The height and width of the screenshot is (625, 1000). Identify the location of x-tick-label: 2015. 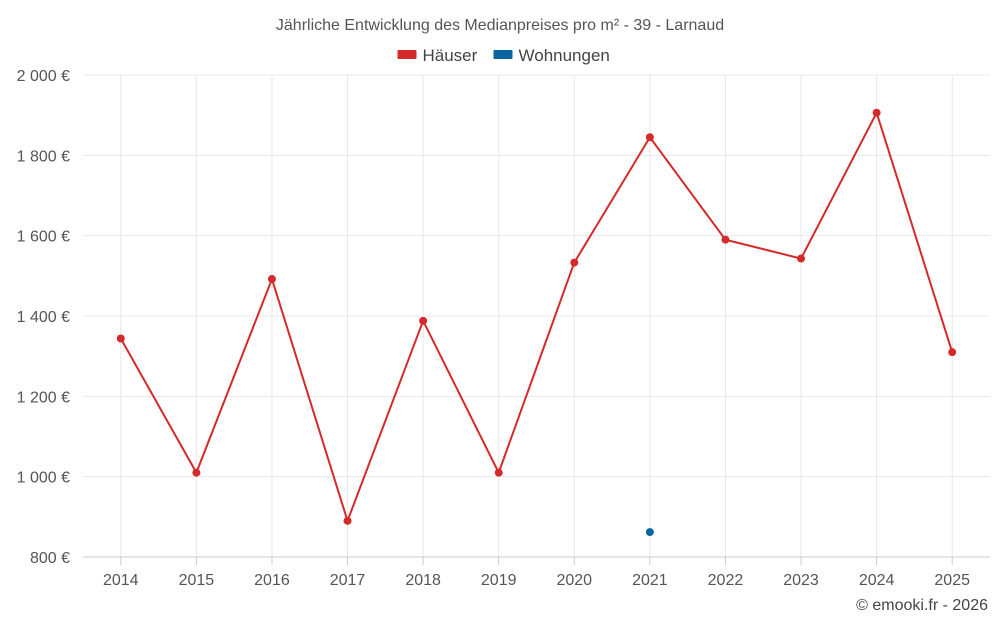
(197, 580).